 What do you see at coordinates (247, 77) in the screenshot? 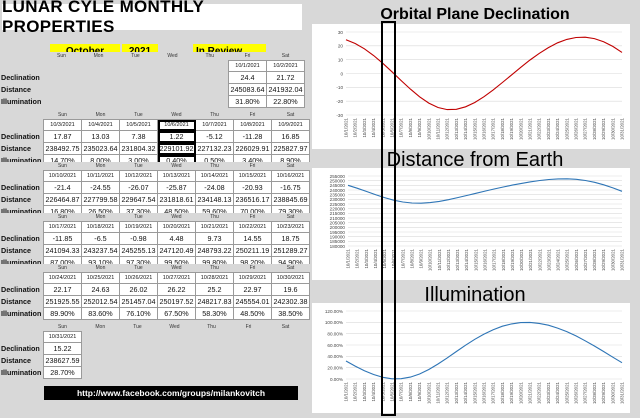
I see `declination-cell: 24.4` at bounding box center [247, 77].